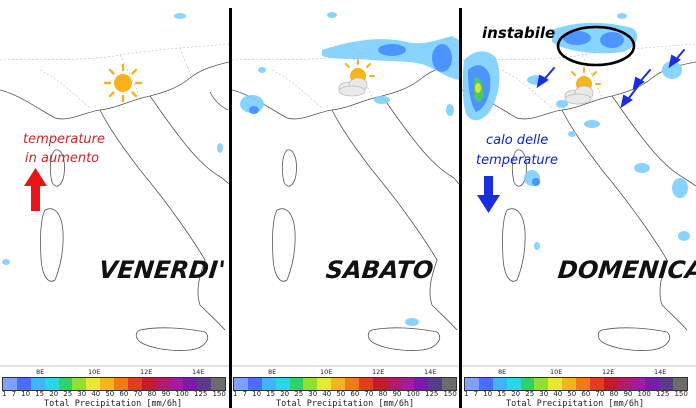 This screenshot has width=696, height=408. What do you see at coordinates (82, 394) in the screenshot?
I see `colorbar-tick-label: 30` at bounding box center [82, 394].